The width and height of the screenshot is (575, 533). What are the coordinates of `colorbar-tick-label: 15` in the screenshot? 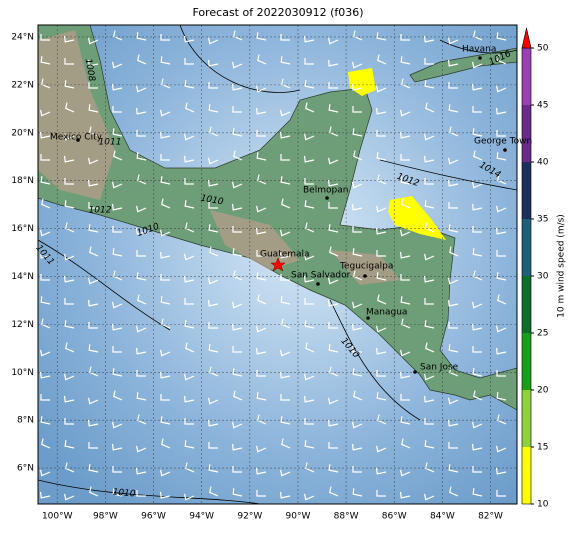 It's located at (542, 448).